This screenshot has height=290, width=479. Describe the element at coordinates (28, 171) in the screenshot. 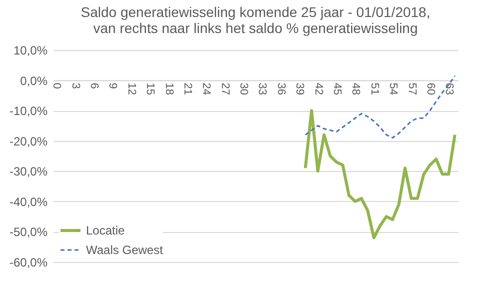

I see `y-tick-label: -30,0%` at that location.